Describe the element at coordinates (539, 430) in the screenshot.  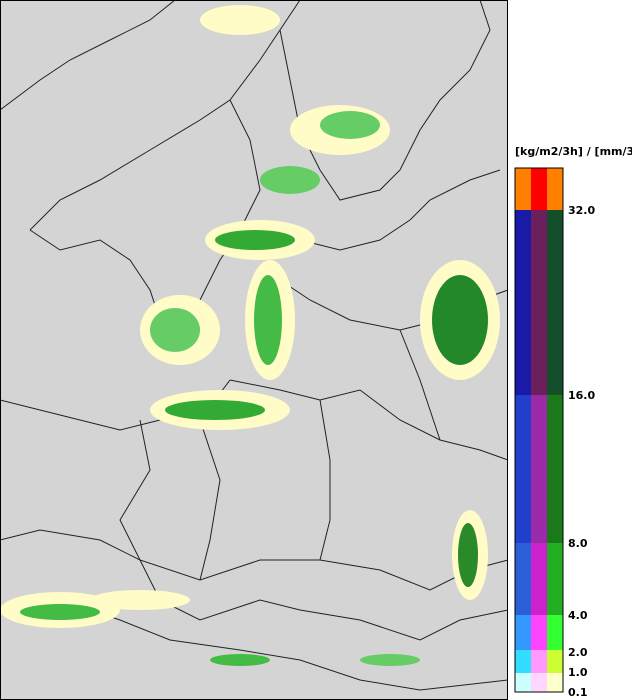
I see `color-bar` at that location.